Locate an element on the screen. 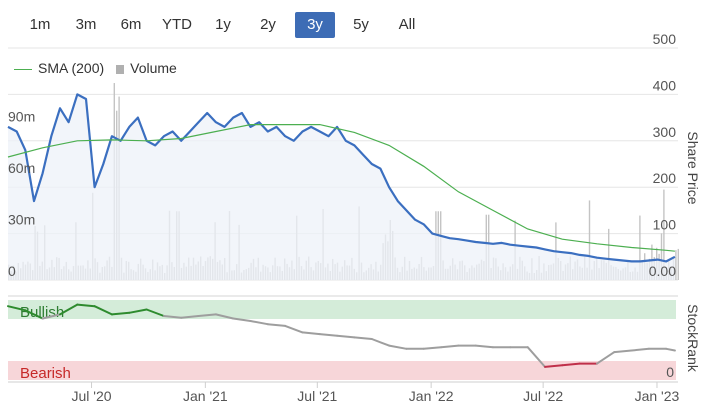 The width and height of the screenshot is (706, 405). bearish-zone is located at coordinates (342, 370).